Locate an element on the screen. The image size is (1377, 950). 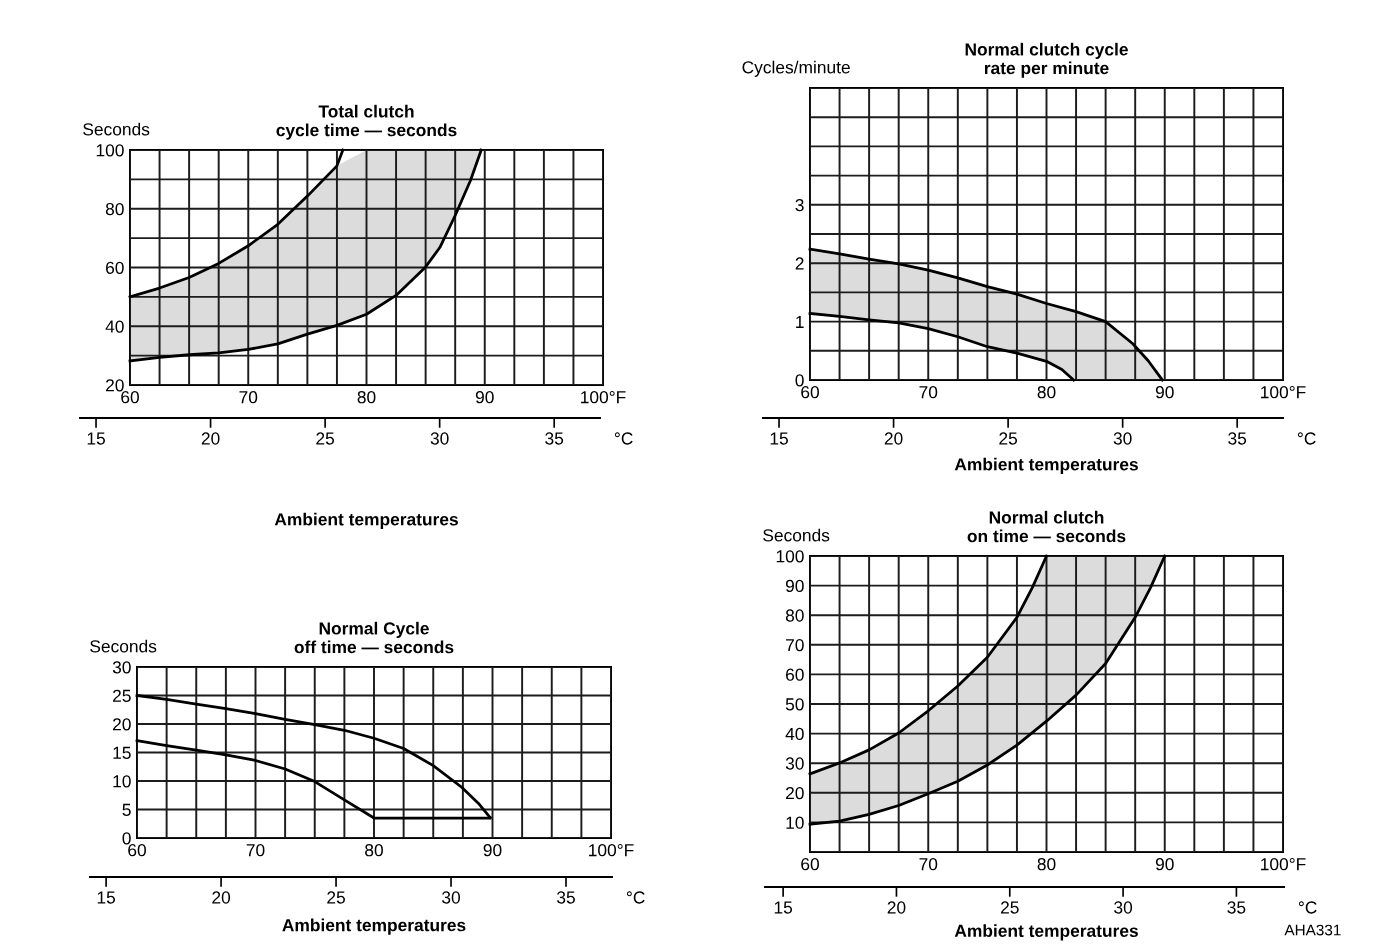
y-tick-label: 1 is located at coordinates (800, 321).